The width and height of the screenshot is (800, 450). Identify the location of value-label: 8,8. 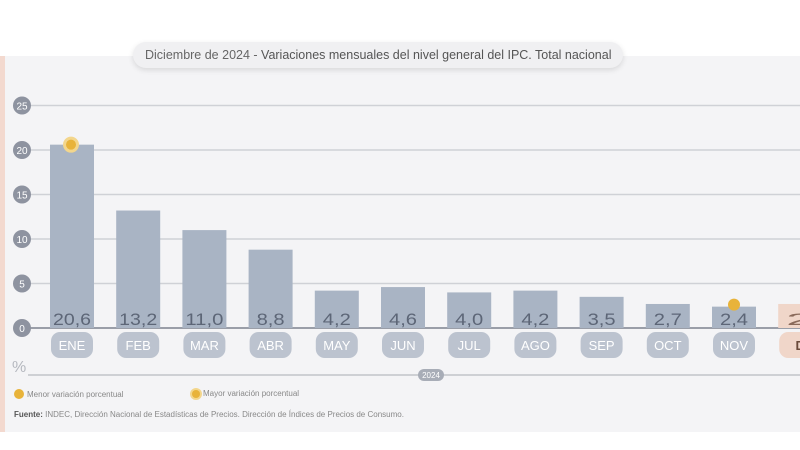
(271, 319).